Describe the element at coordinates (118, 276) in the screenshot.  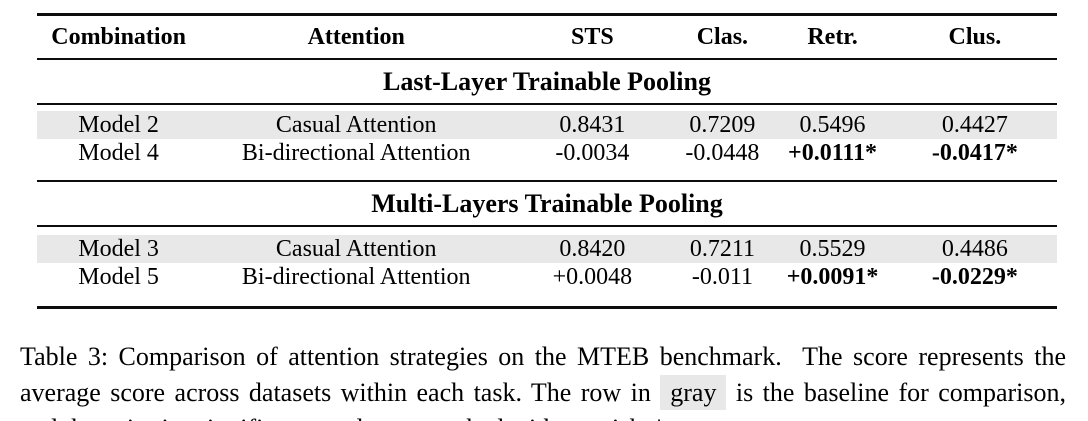
I see `cell-combination: Model 5` at that location.